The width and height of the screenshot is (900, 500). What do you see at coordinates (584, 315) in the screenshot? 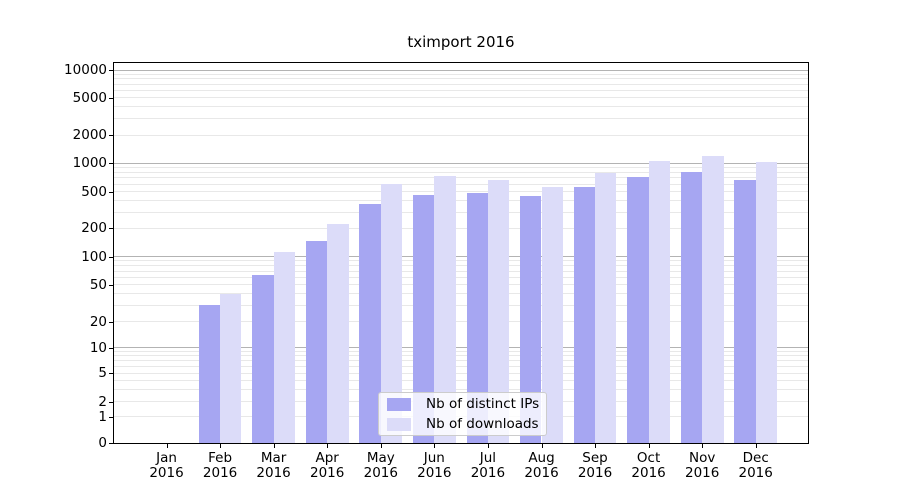
I see `bar-distinct-ips-sep` at bounding box center [584, 315].